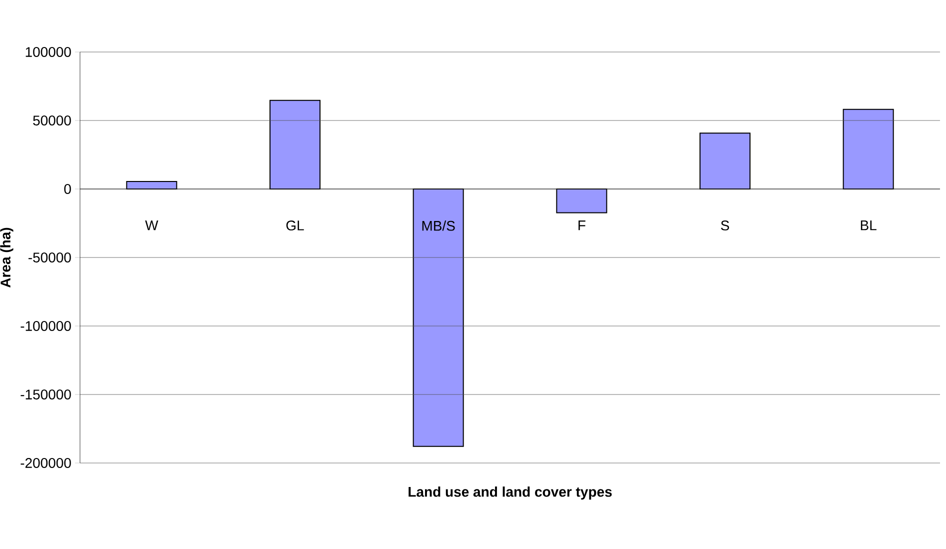 The width and height of the screenshot is (946, 549). What do you see at coordinates (582, 225) in the screenshot?
I see `x-tick-label: F` at bounding box center [582, 225].